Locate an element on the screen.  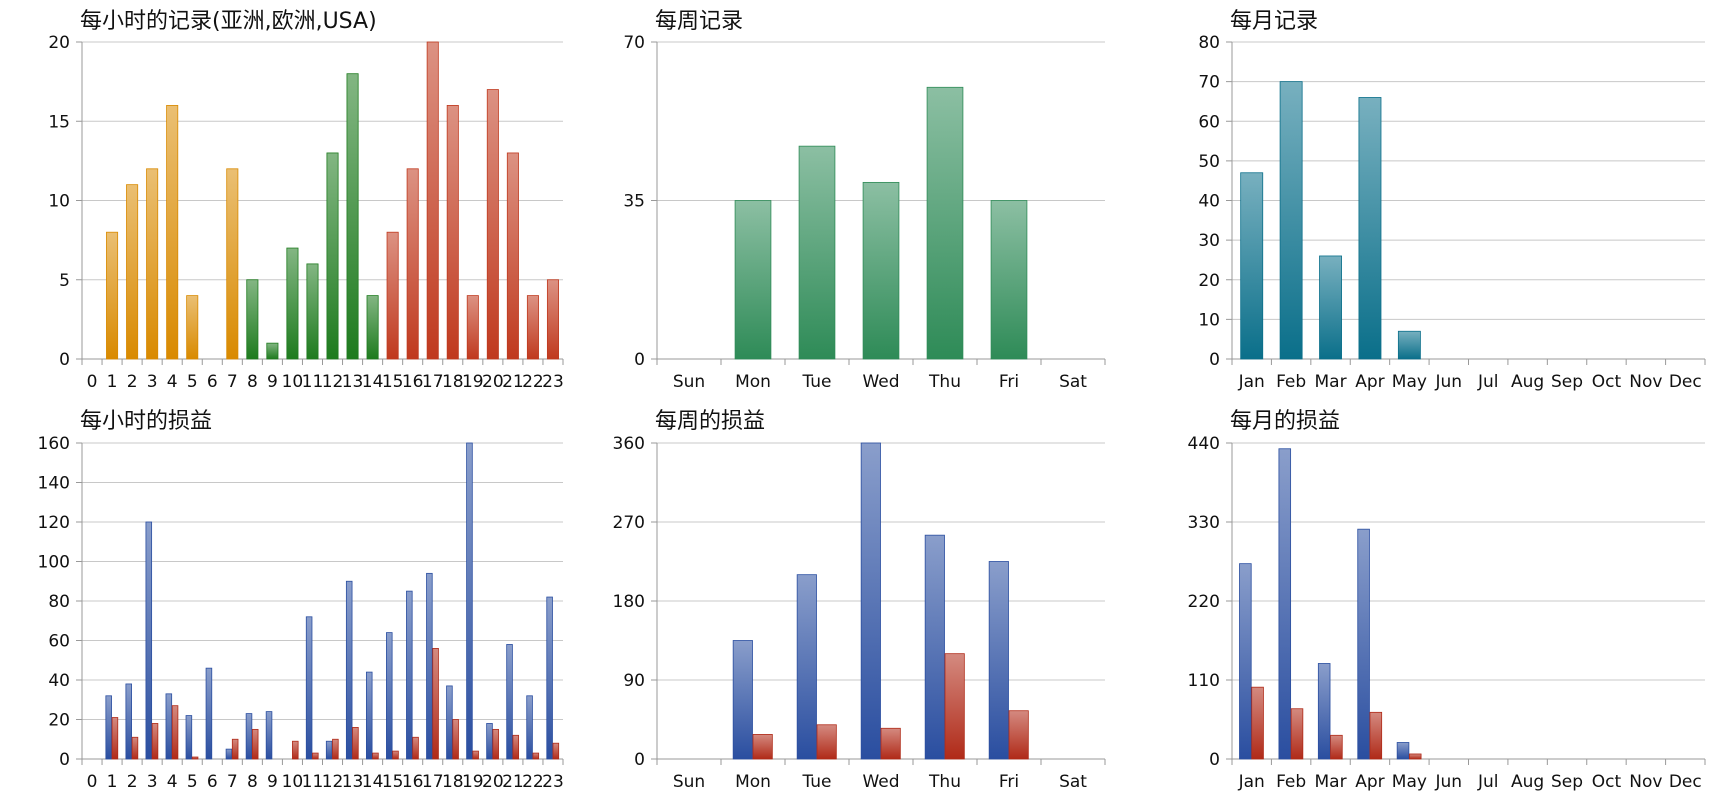
y-tick-label: 220 is located at coordinates (1204, 602).